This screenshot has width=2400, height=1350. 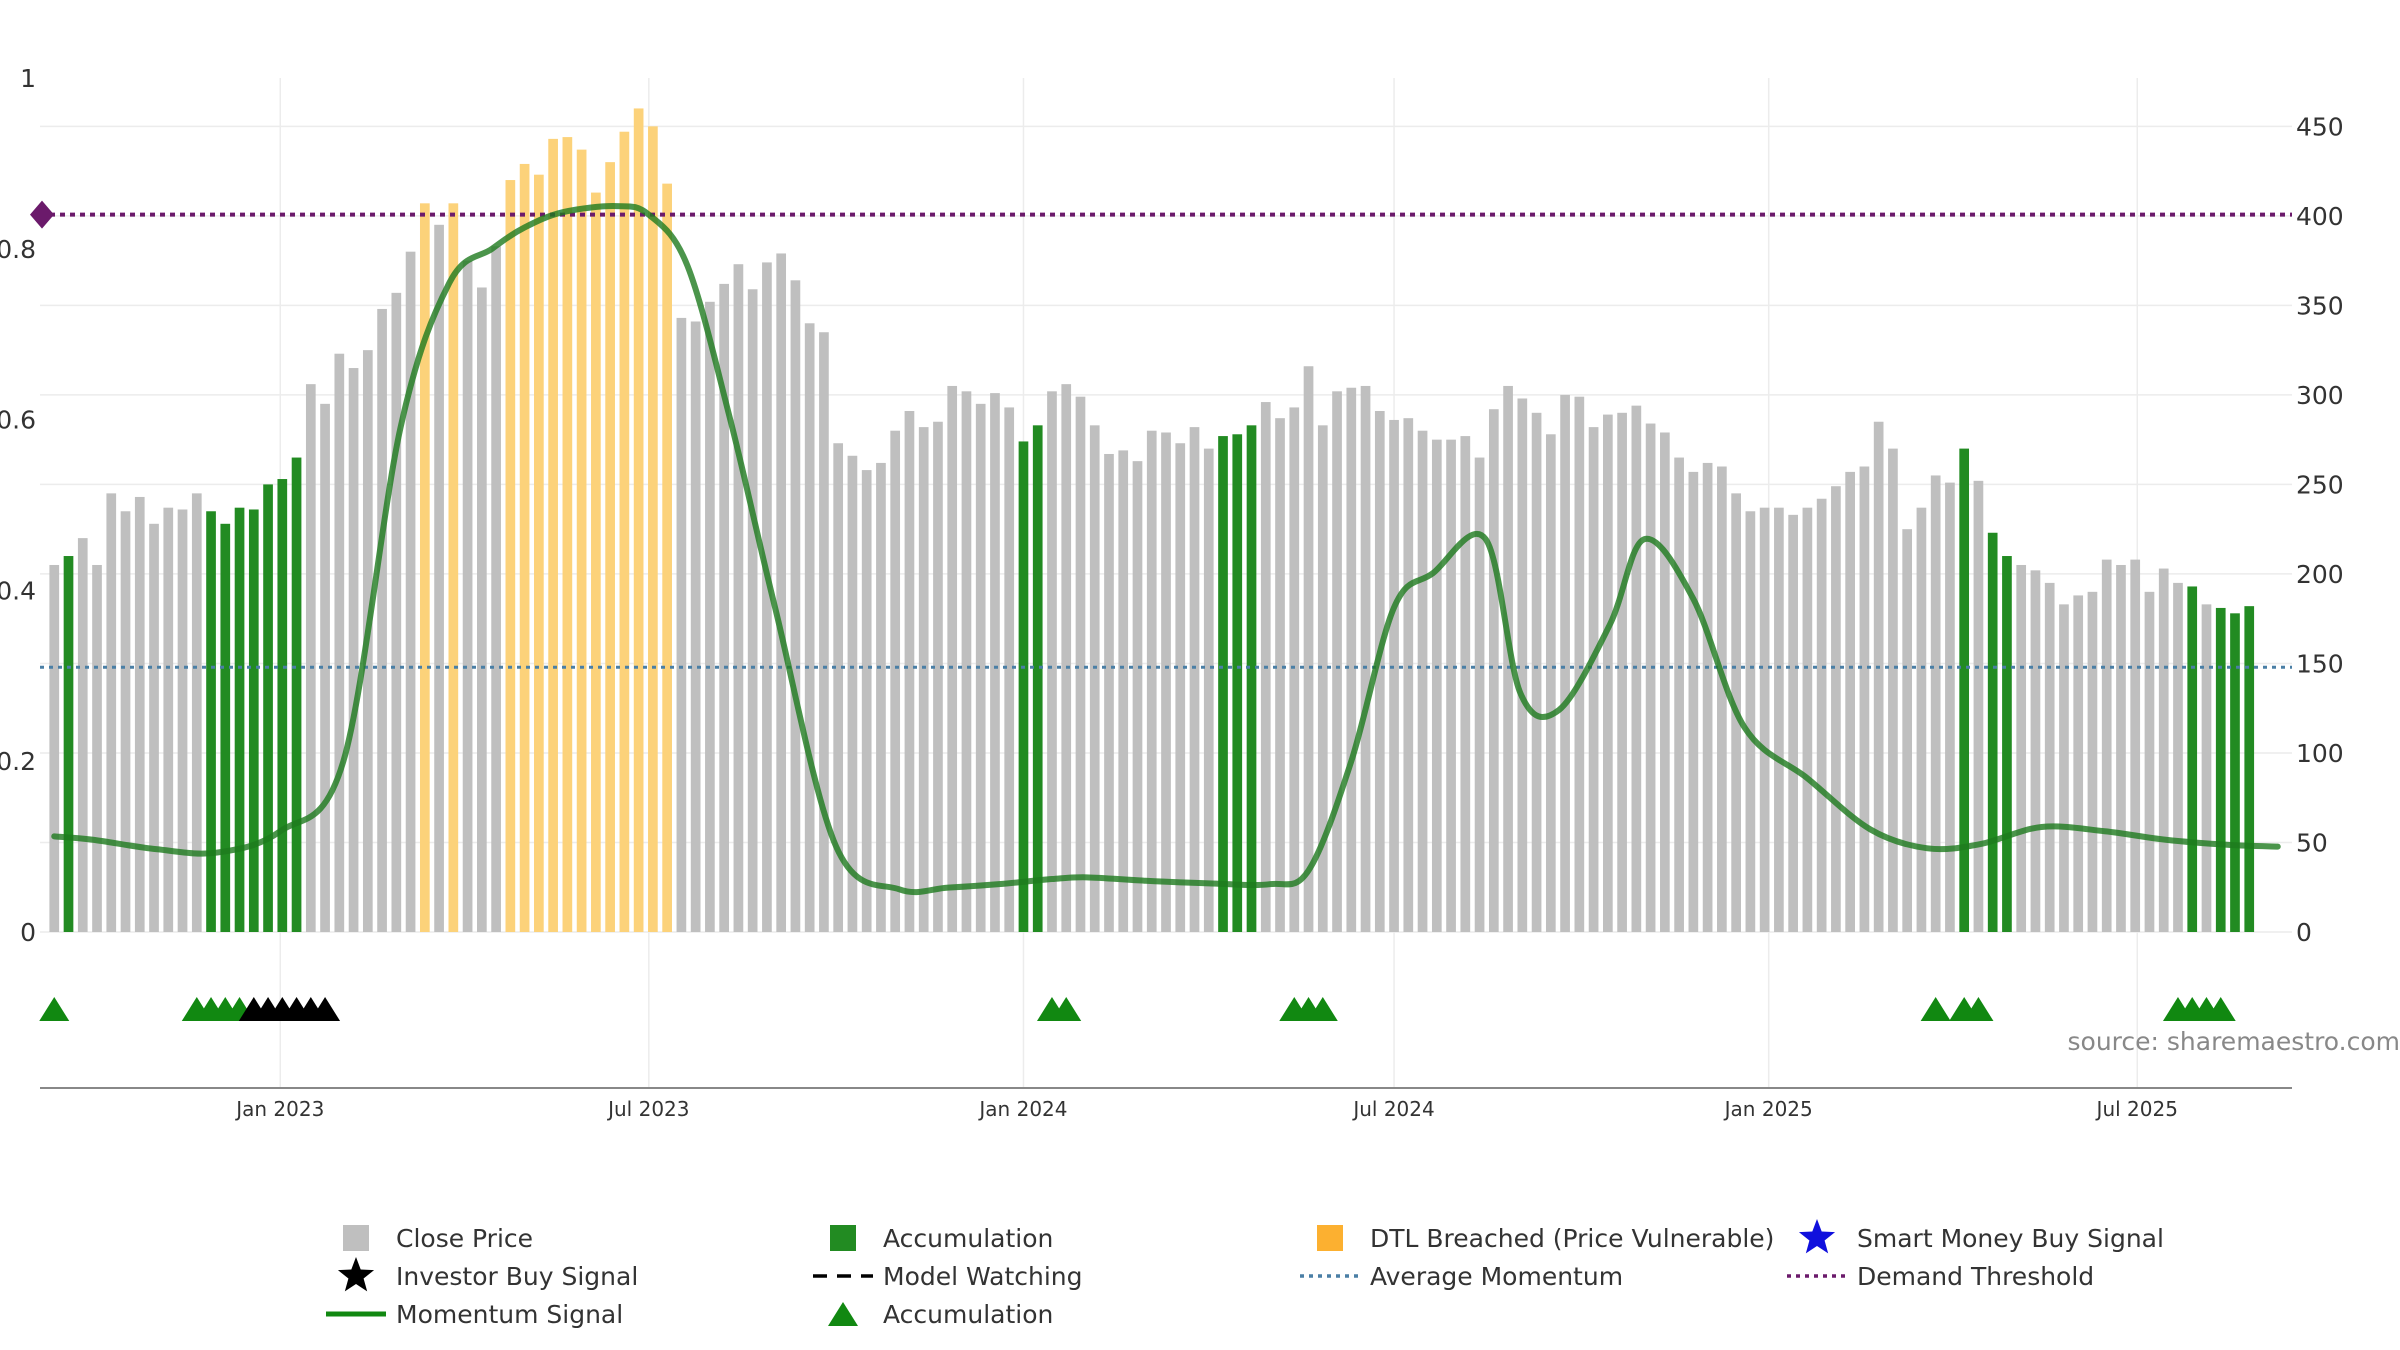 What do you see at coordinates (1768, 1109) in the screenshot?
I see `x-axis-tick-label: Jan 2025` at bounding box center [1768, 1109].